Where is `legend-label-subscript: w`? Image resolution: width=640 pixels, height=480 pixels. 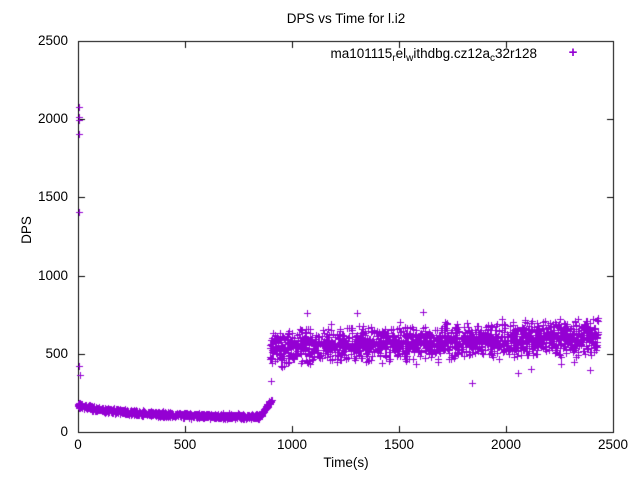
legend-label-subscript: w is located at coordinates (410, 58).